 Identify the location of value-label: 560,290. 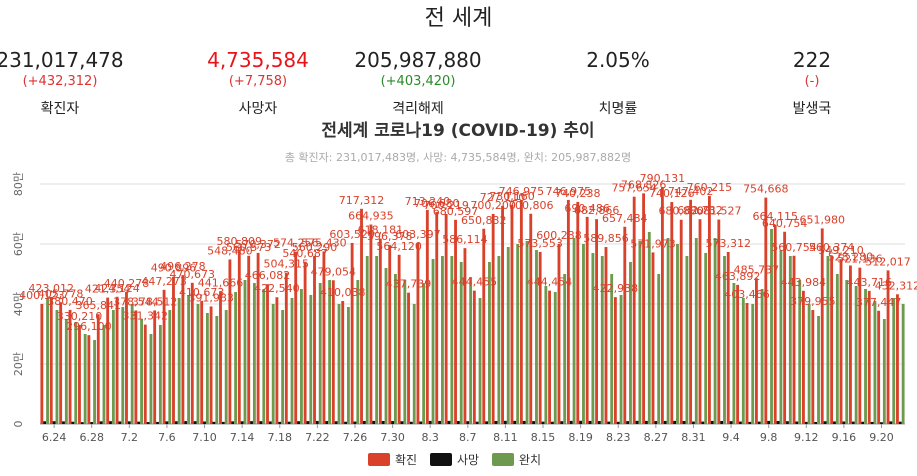
(315, 247).